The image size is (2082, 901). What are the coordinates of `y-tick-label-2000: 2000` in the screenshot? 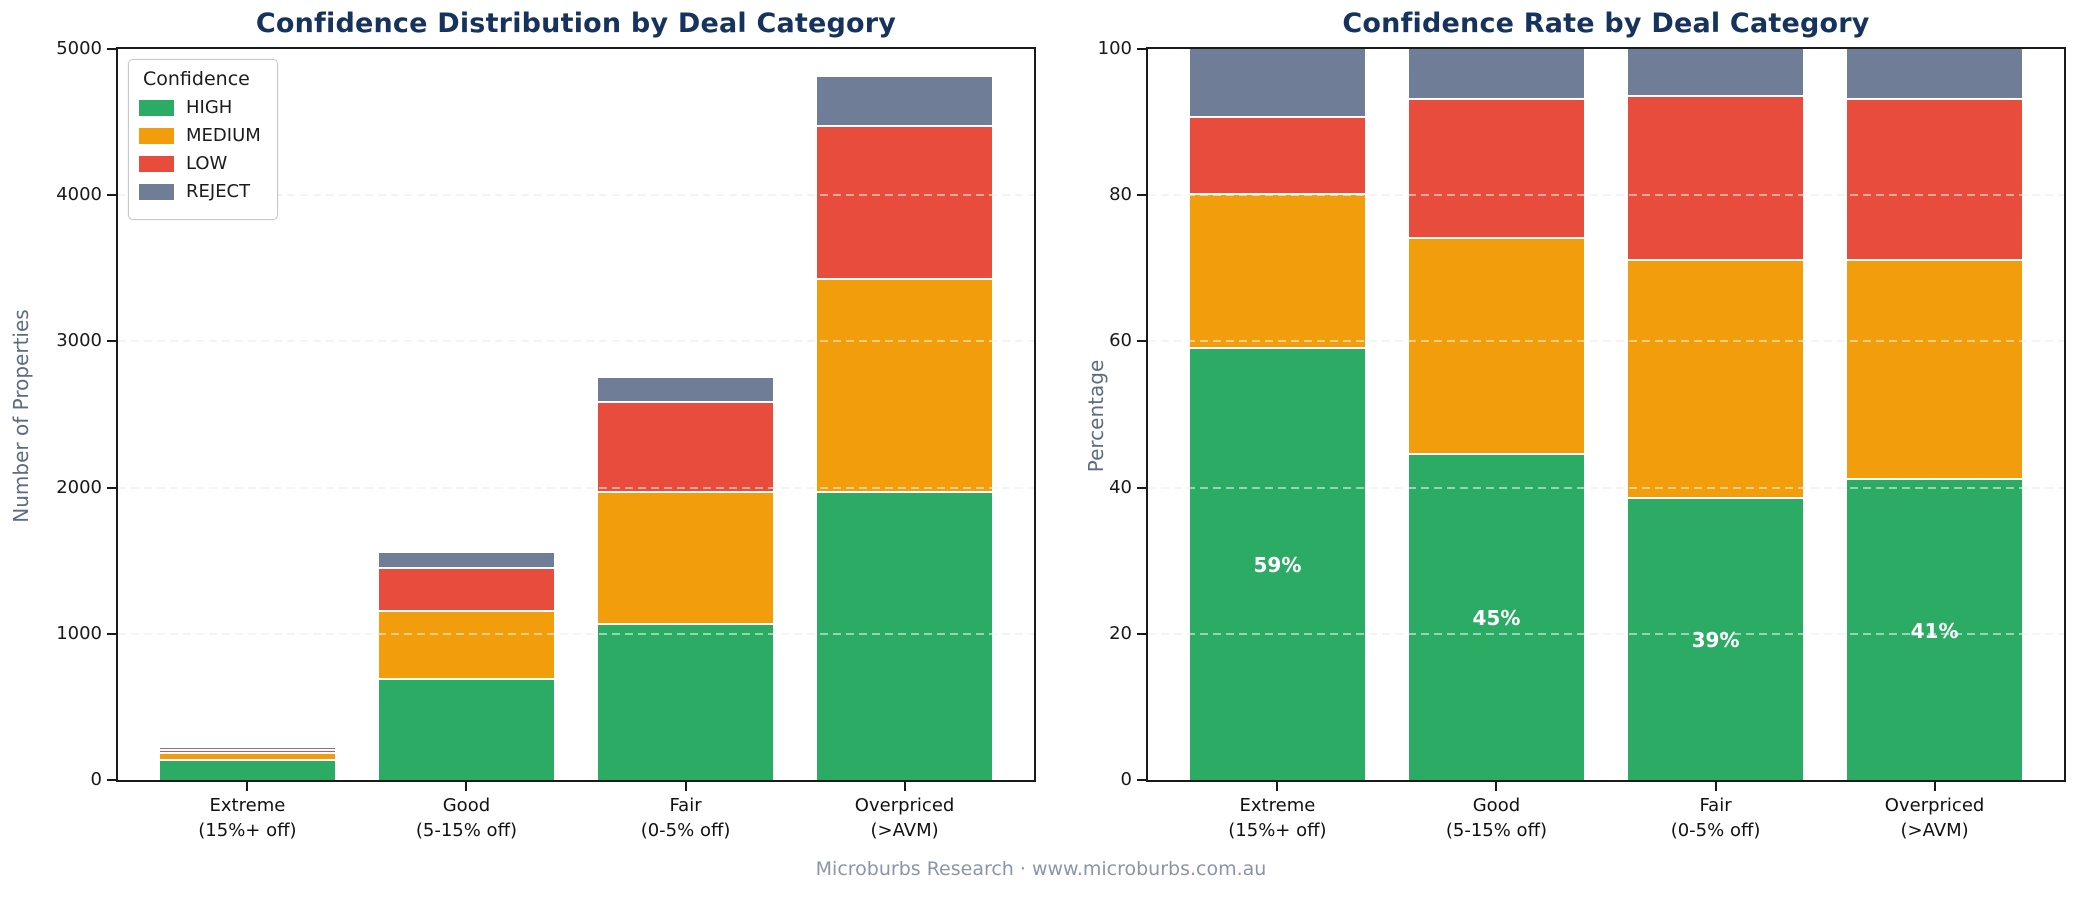 It's located at (79, 487).